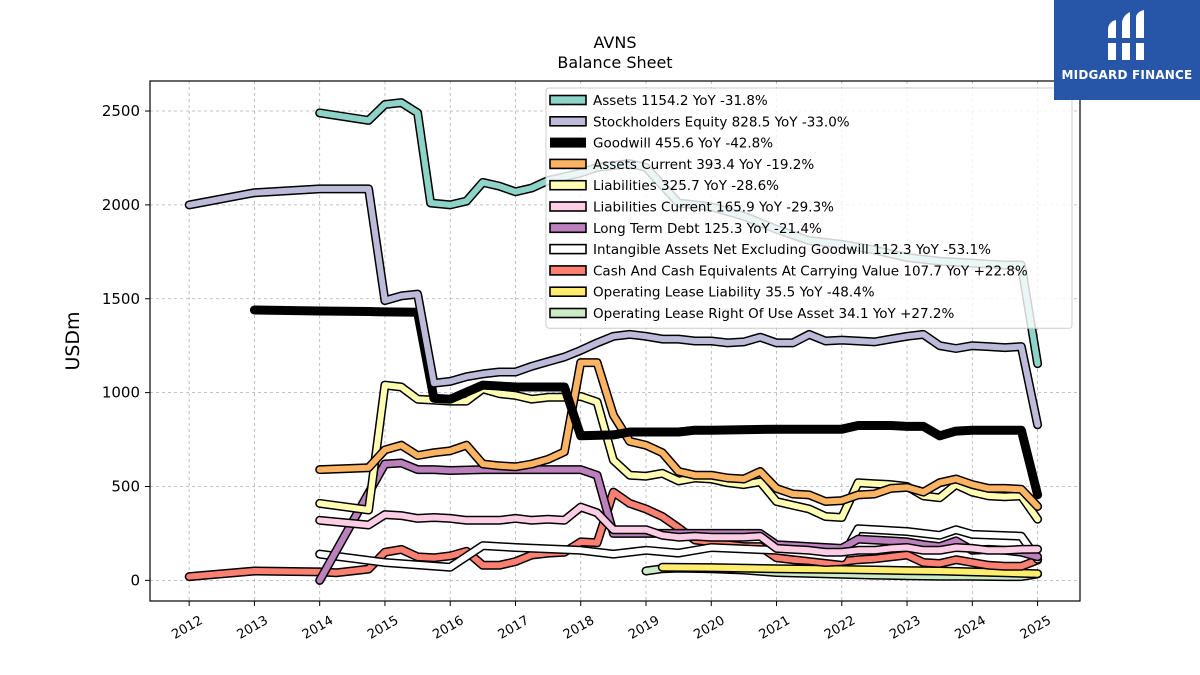 The image size is (1200, 675). I want to click on brand-logo: MIDGARD FINANCE, so click(1127, 50).